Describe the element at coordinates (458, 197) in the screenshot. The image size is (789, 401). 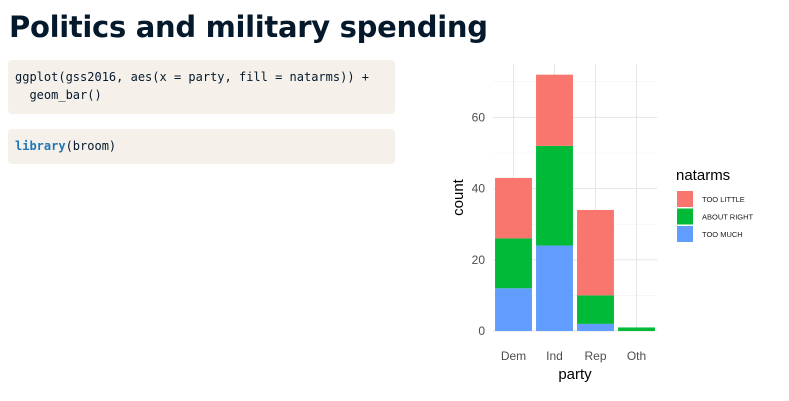
I see `y-axis-title: count` at that location.